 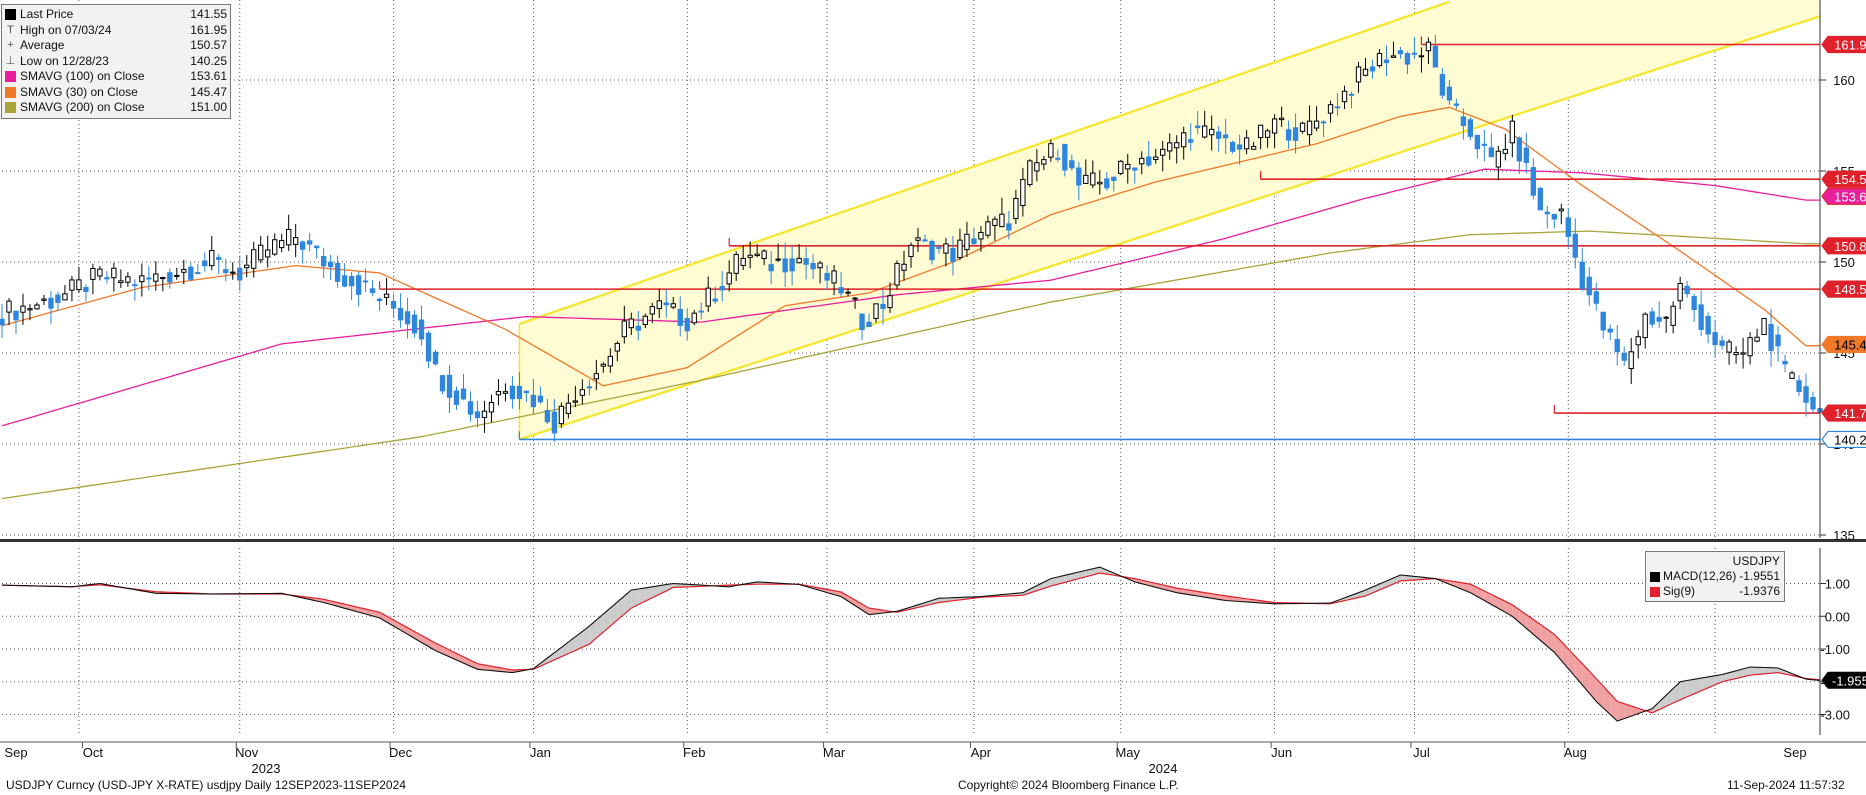 What do you see at coordinates (1281, 752) in the screenshot?
I see `month-label: Jun` at bounding box center [1281, 752].